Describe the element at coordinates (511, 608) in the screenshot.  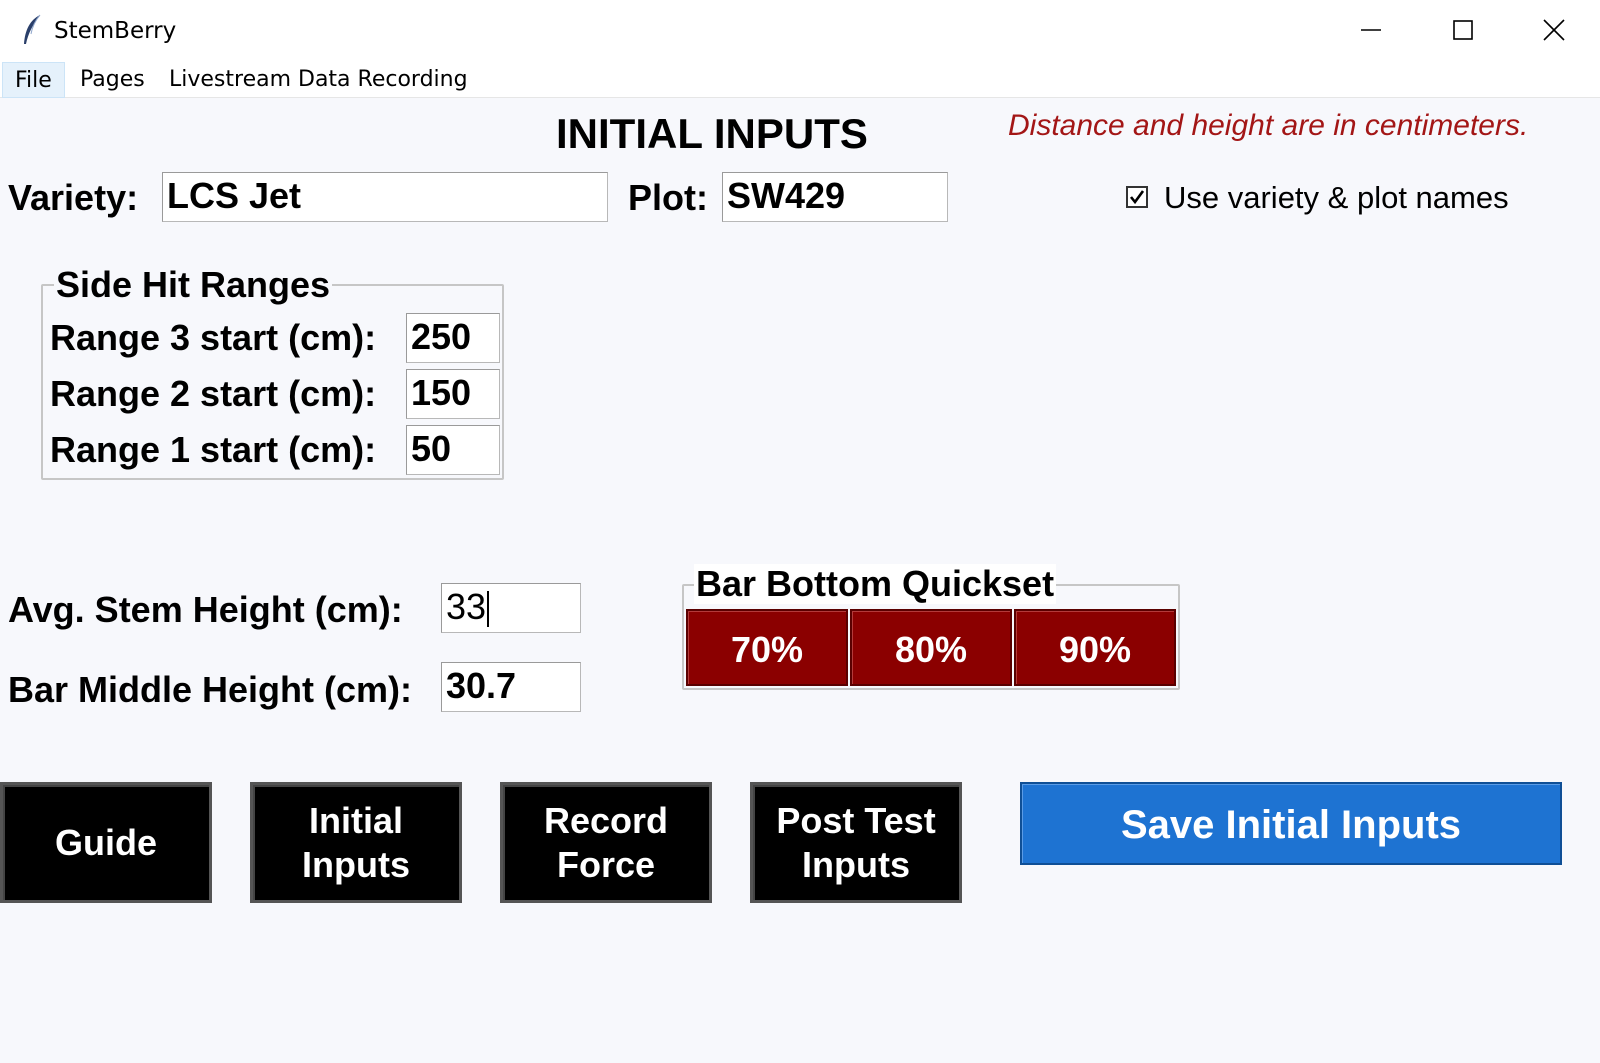
I see `stem-height-input: 33` at that location.